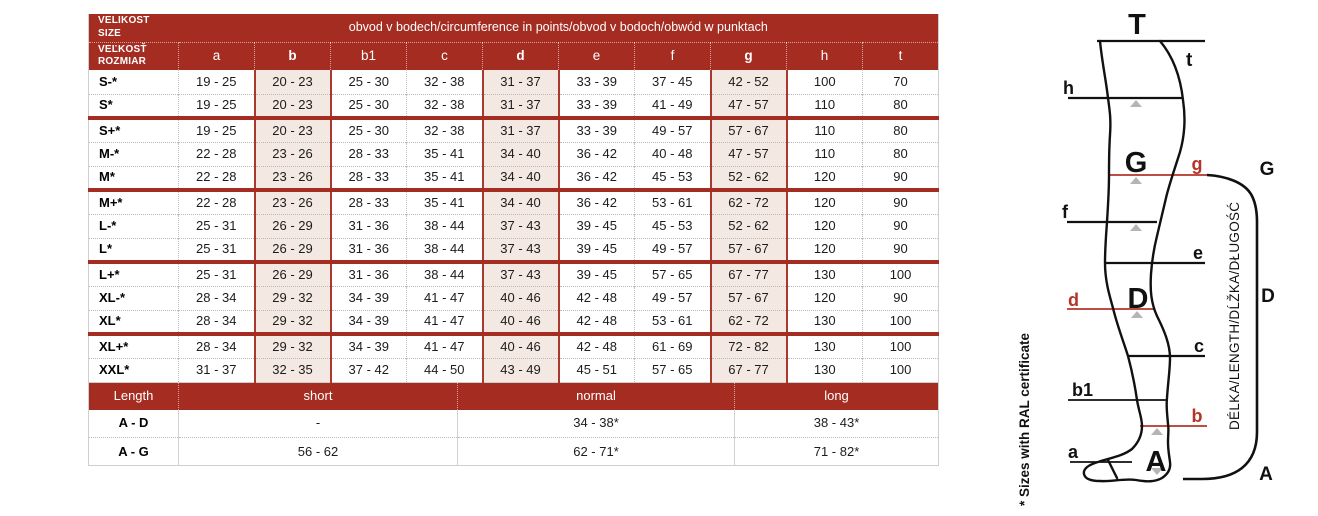 This screenshot has height=516, width=1318. I want to click on size-row-label: XL*, so click(133, 321).